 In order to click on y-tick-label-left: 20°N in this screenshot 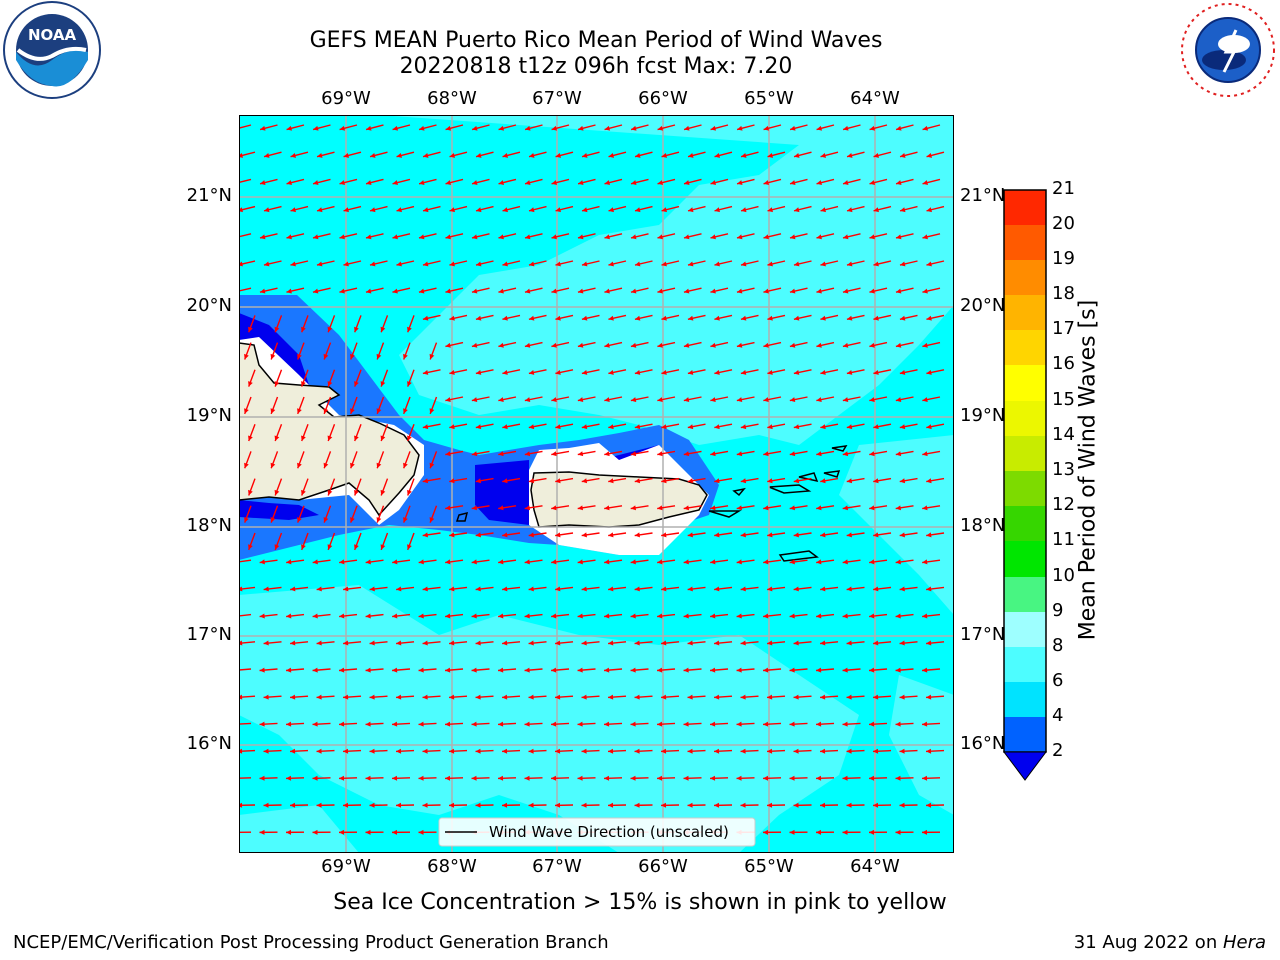, I will do `click(209, 305)`.